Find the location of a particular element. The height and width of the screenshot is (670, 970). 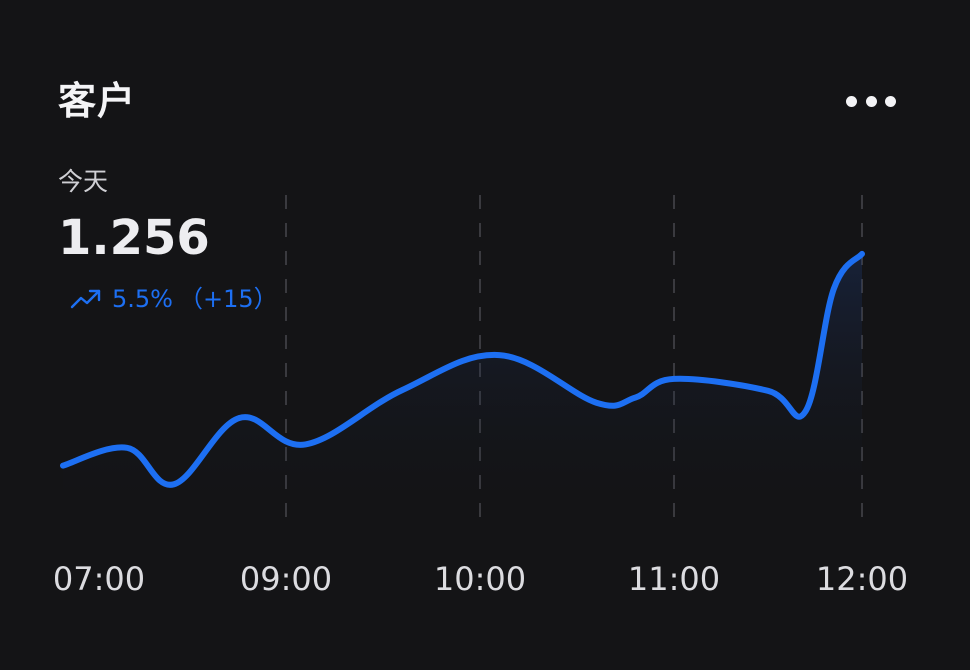

x-tick-label: 12:00 is located at coordinates (862, 579).